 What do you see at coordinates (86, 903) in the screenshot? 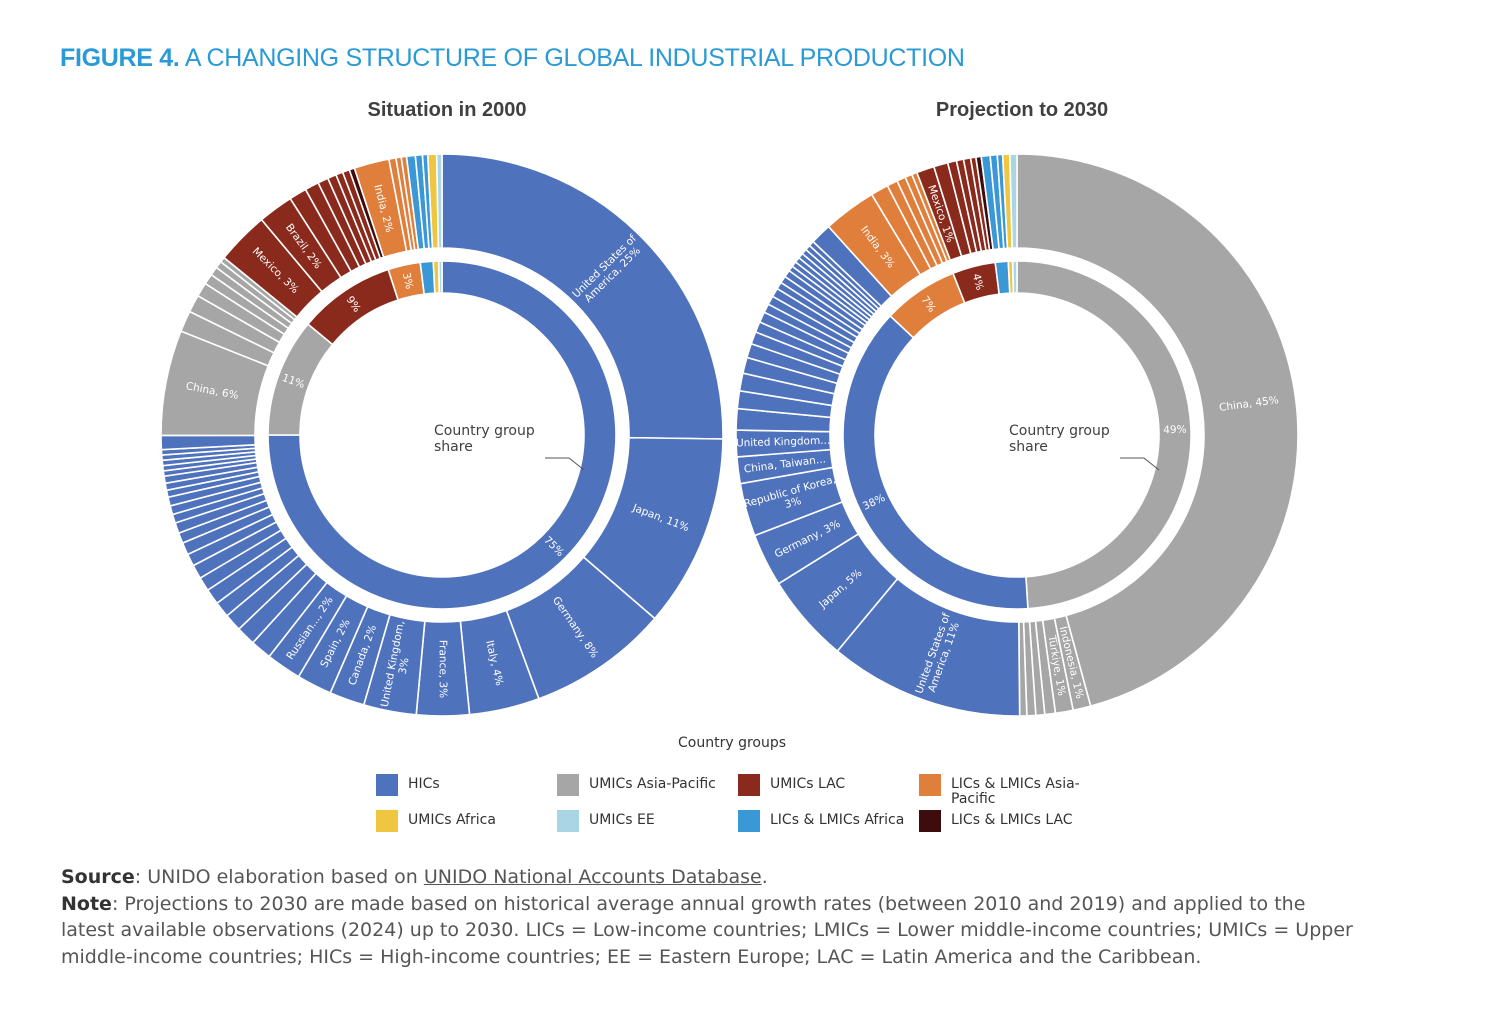
I see `note-label: Note` at bounding box center [86, 903].